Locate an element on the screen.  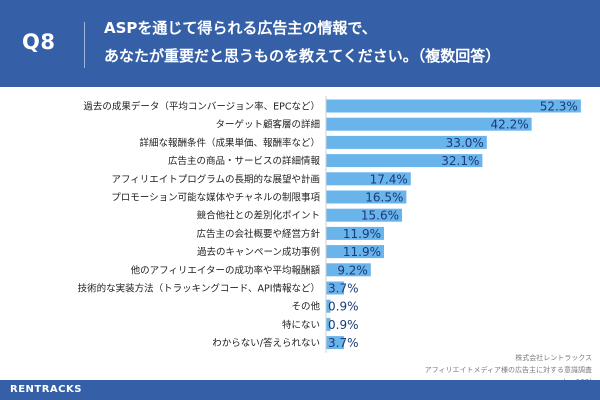
category-label: 詳細な報酬条件（成果単価、報酬率など） is located at coordinates (229, 143).